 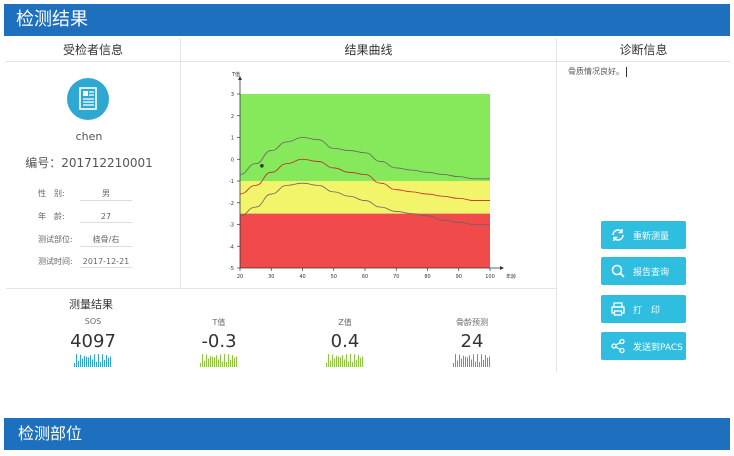 I want to click on result-curve-header: 结果曲线, so click(x=368, y=50).